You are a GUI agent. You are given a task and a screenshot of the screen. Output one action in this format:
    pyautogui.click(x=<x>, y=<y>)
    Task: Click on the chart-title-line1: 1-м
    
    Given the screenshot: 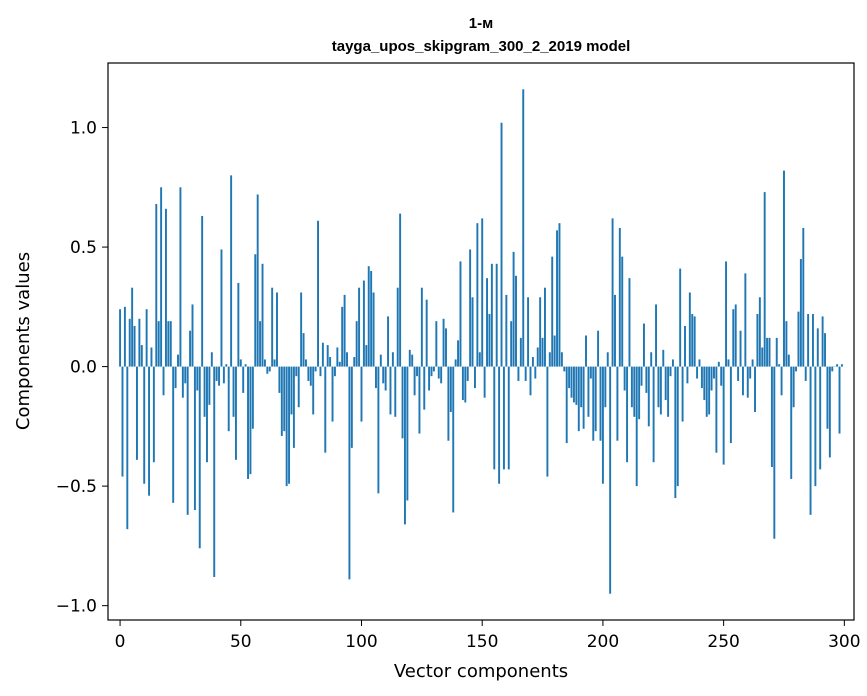 What is the action you would take?
    pyautogui.click(x=481, y=23)
    